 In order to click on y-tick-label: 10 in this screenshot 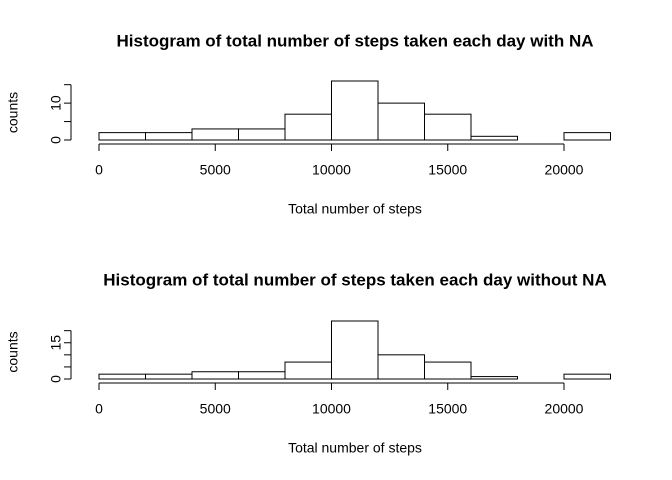, I will do `click(56, 103)`.